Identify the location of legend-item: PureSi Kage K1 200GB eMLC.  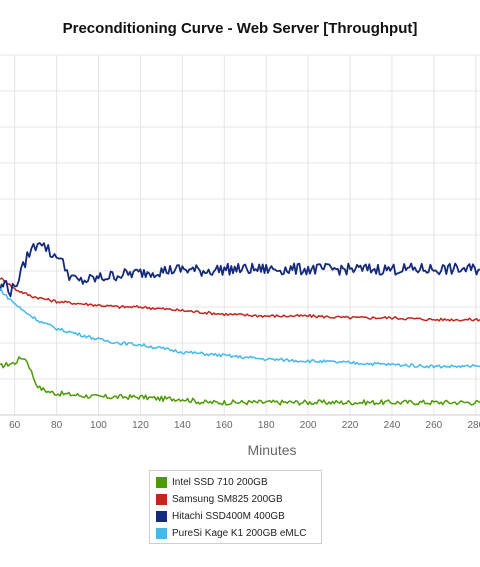
(238, 533).